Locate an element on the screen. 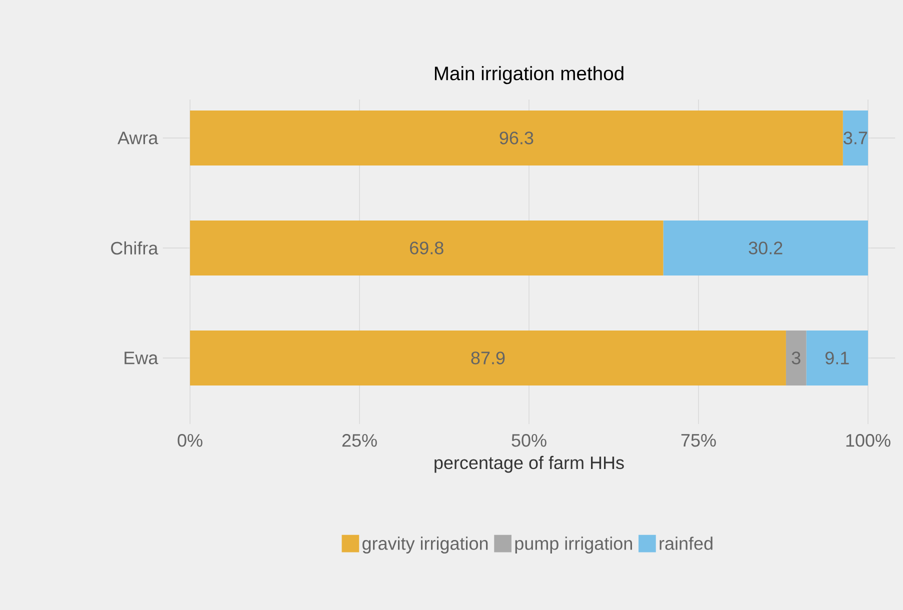 The image size is (903, 610). x-tick-label: 0% is located at coordinates (190, 440).